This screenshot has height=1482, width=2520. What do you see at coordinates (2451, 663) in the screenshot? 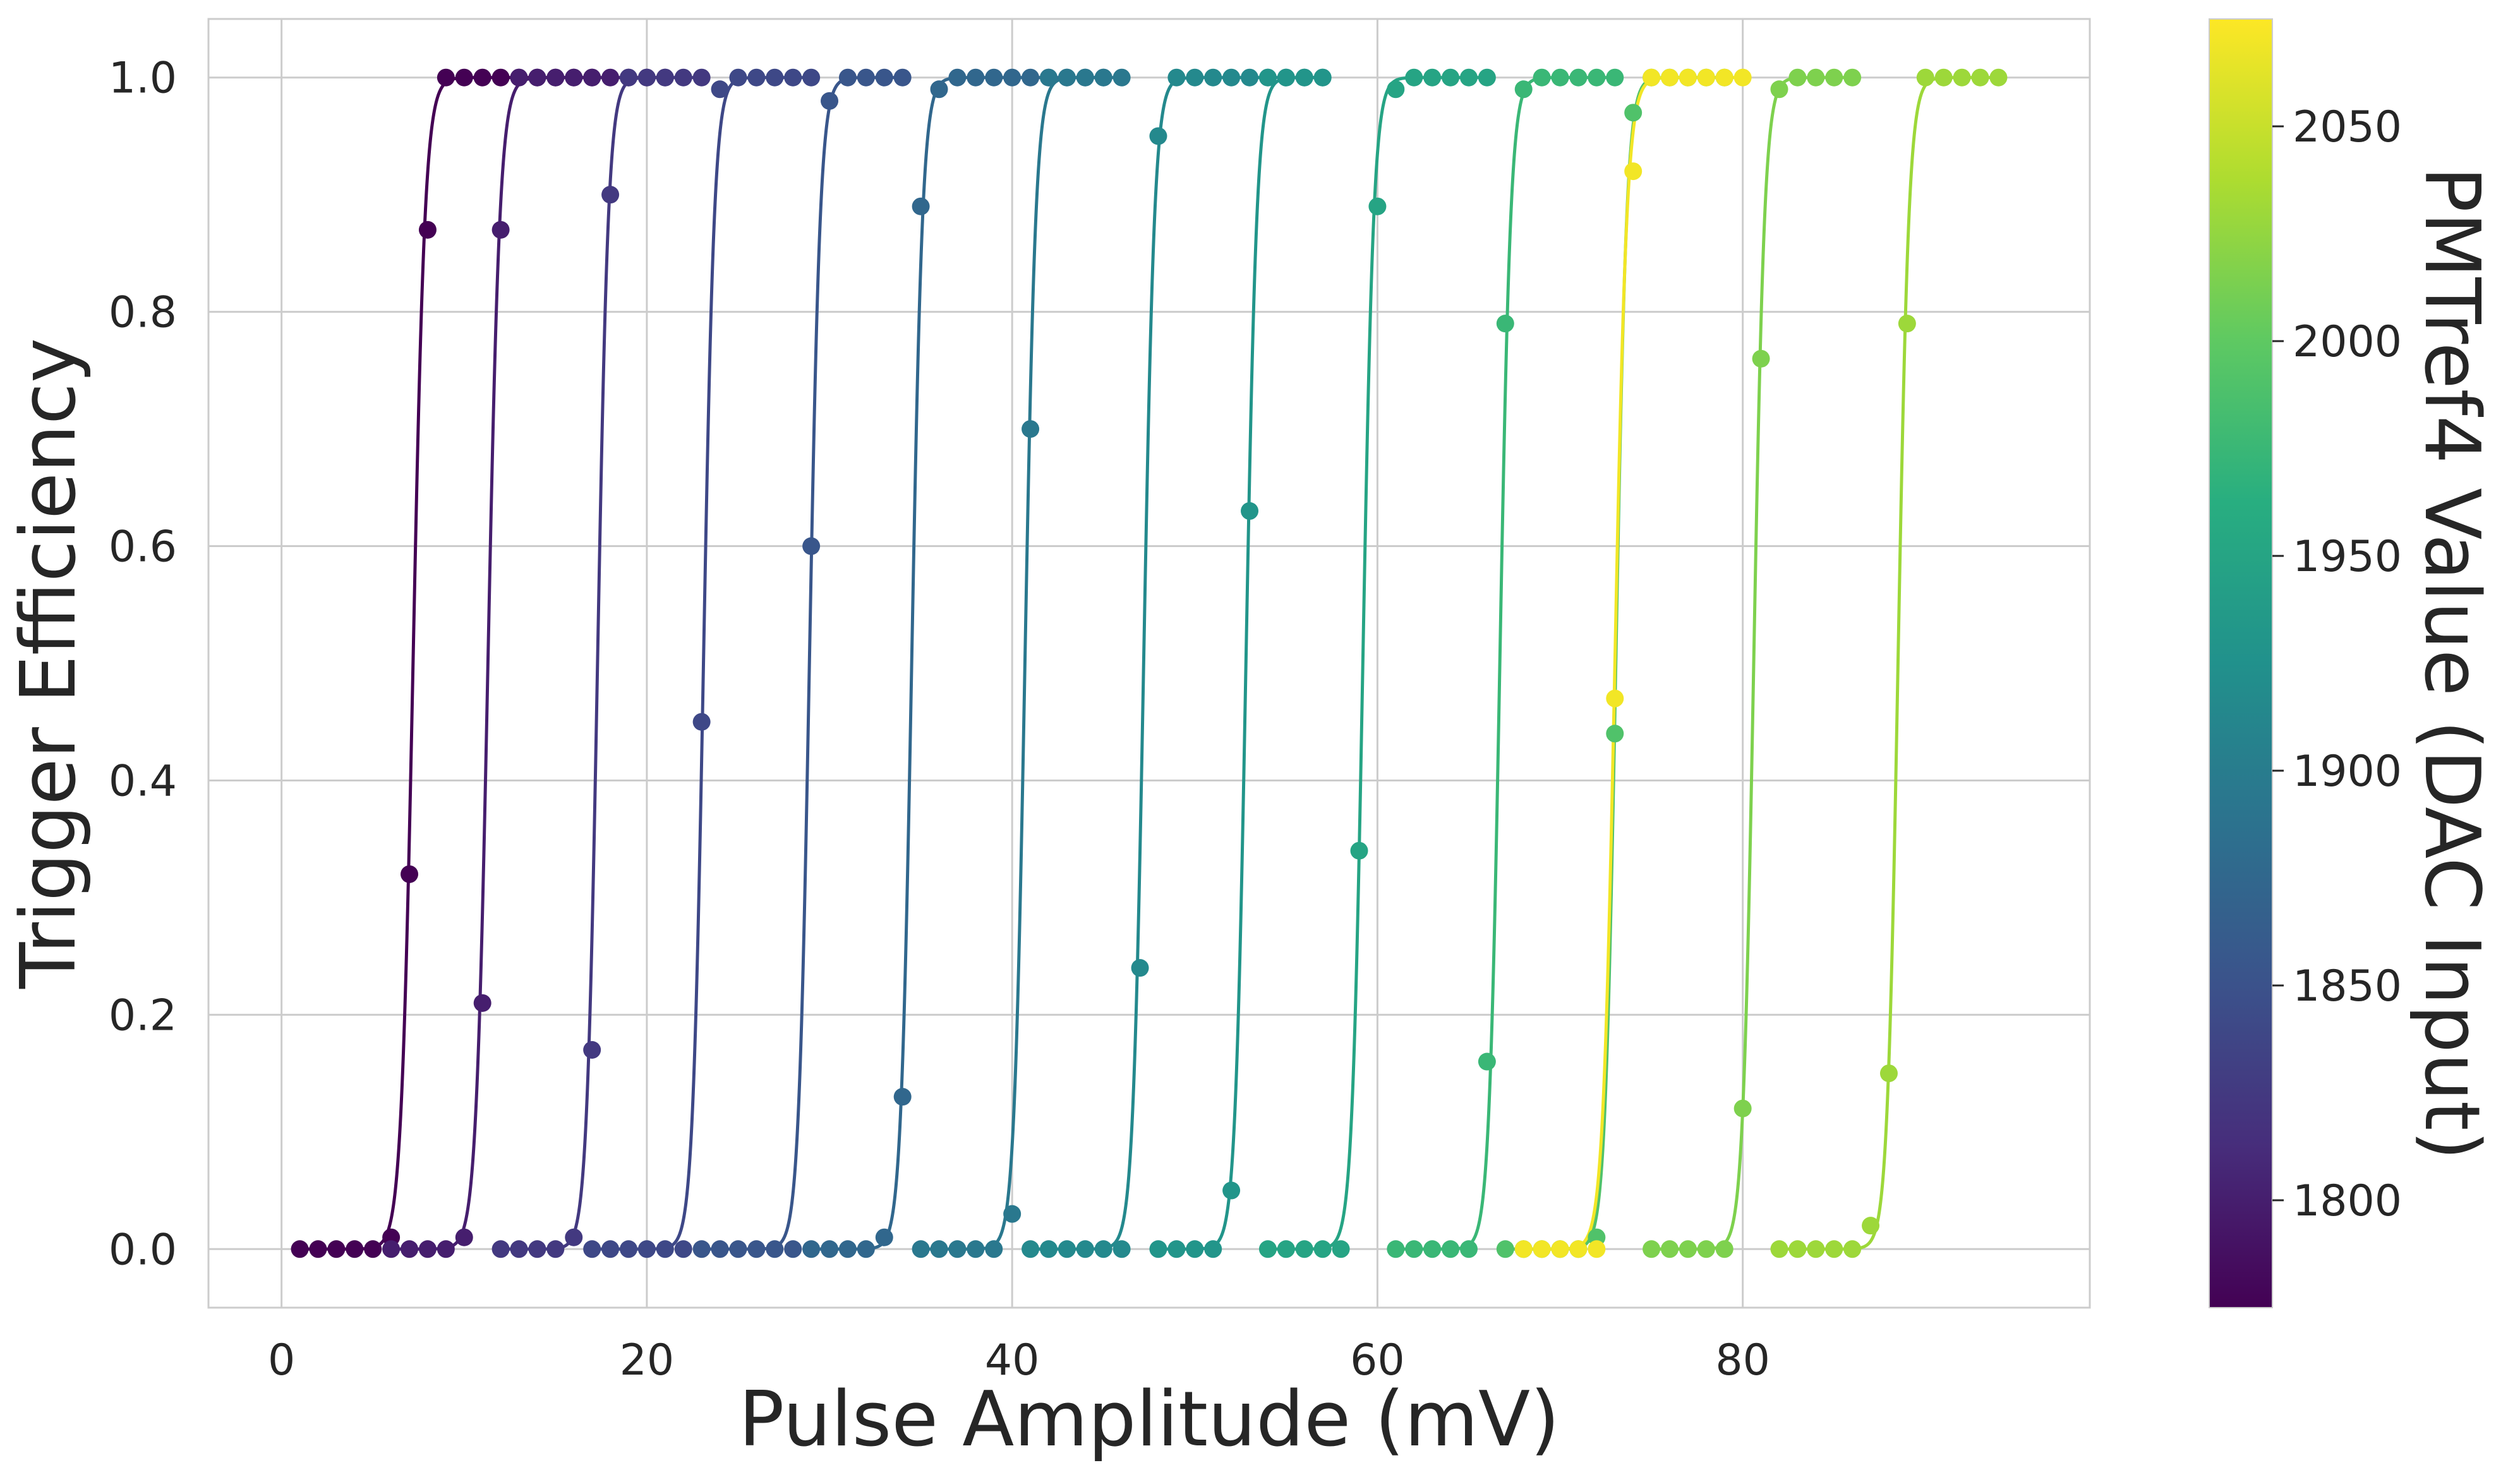
I see `colorbar-title: PMTref4 Value (DAC Input)` at bounding box center [2451, 663].